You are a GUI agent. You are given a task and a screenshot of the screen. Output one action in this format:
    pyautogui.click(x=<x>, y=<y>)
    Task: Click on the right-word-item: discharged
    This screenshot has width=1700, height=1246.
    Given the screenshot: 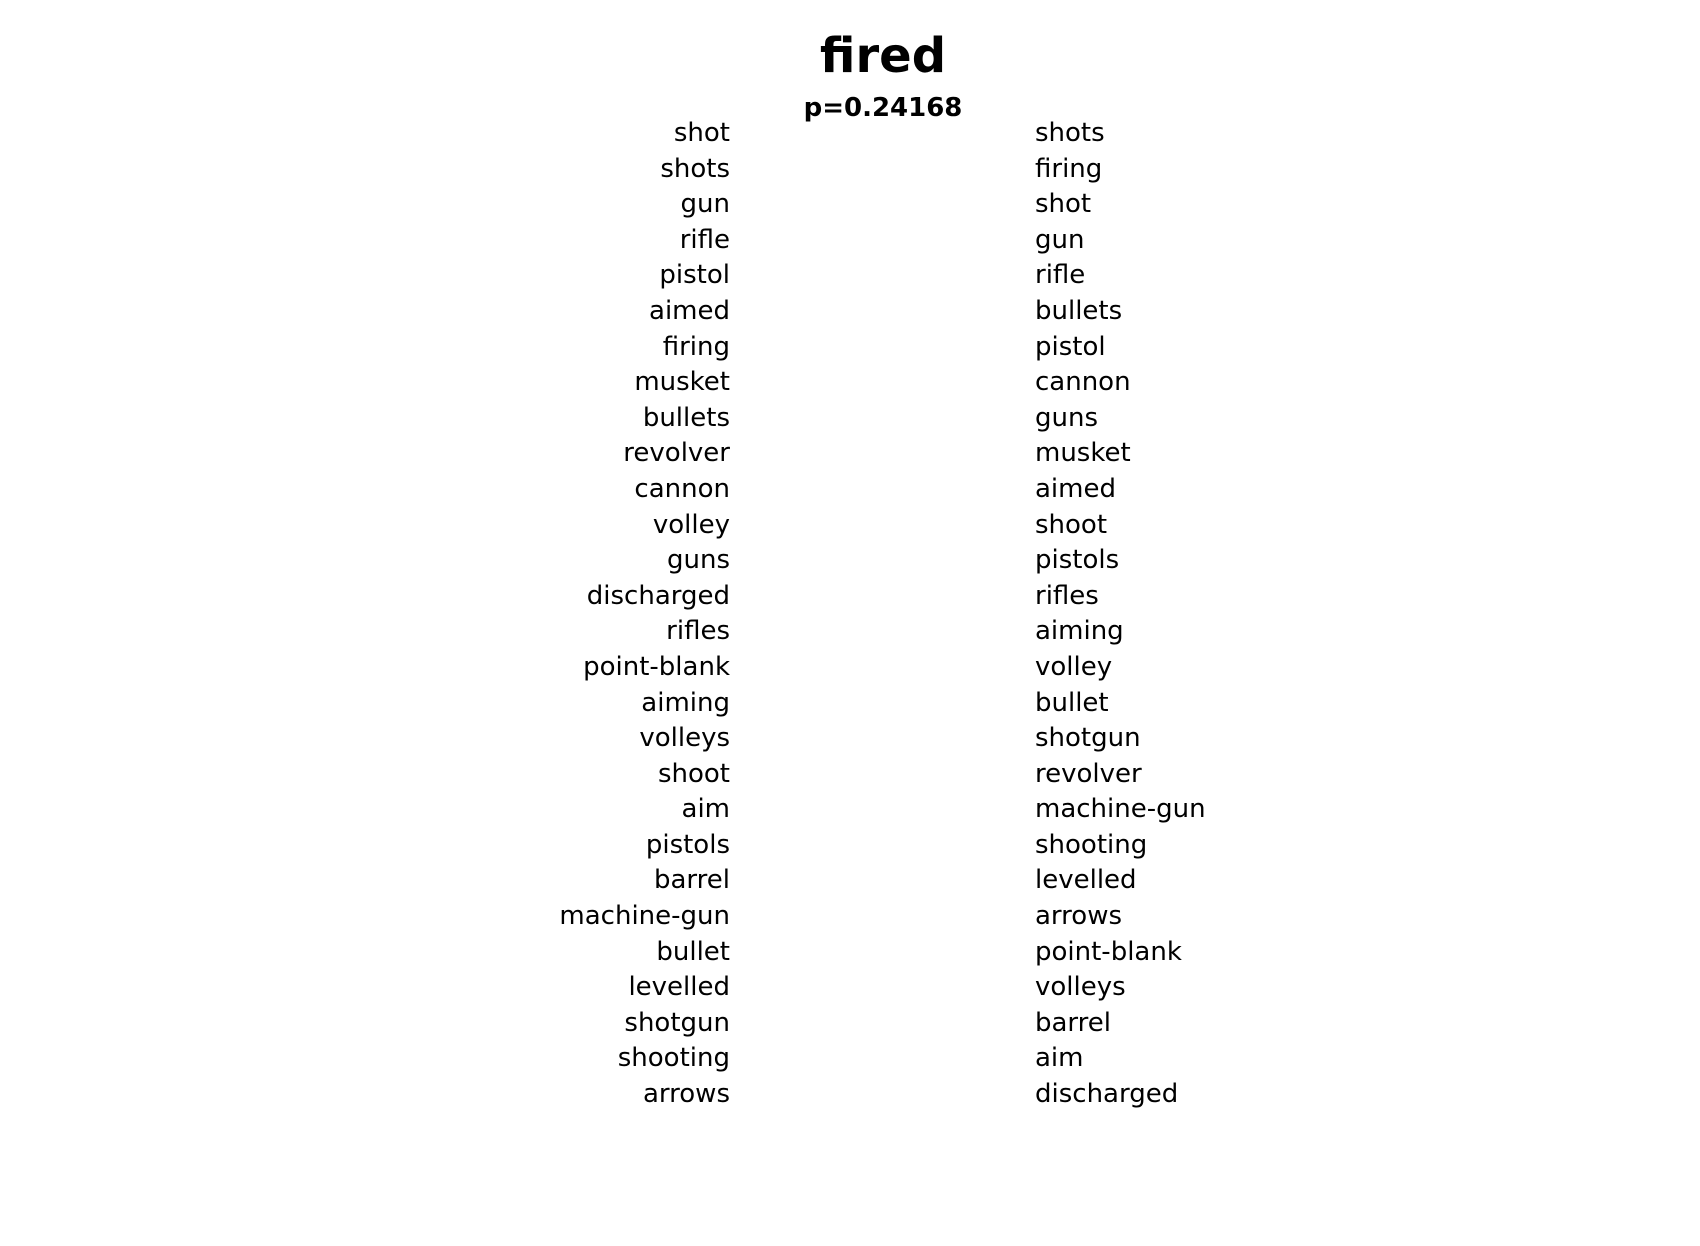 What is the action you would take?
    pyautogui.click(x=1107, y=1094)
    